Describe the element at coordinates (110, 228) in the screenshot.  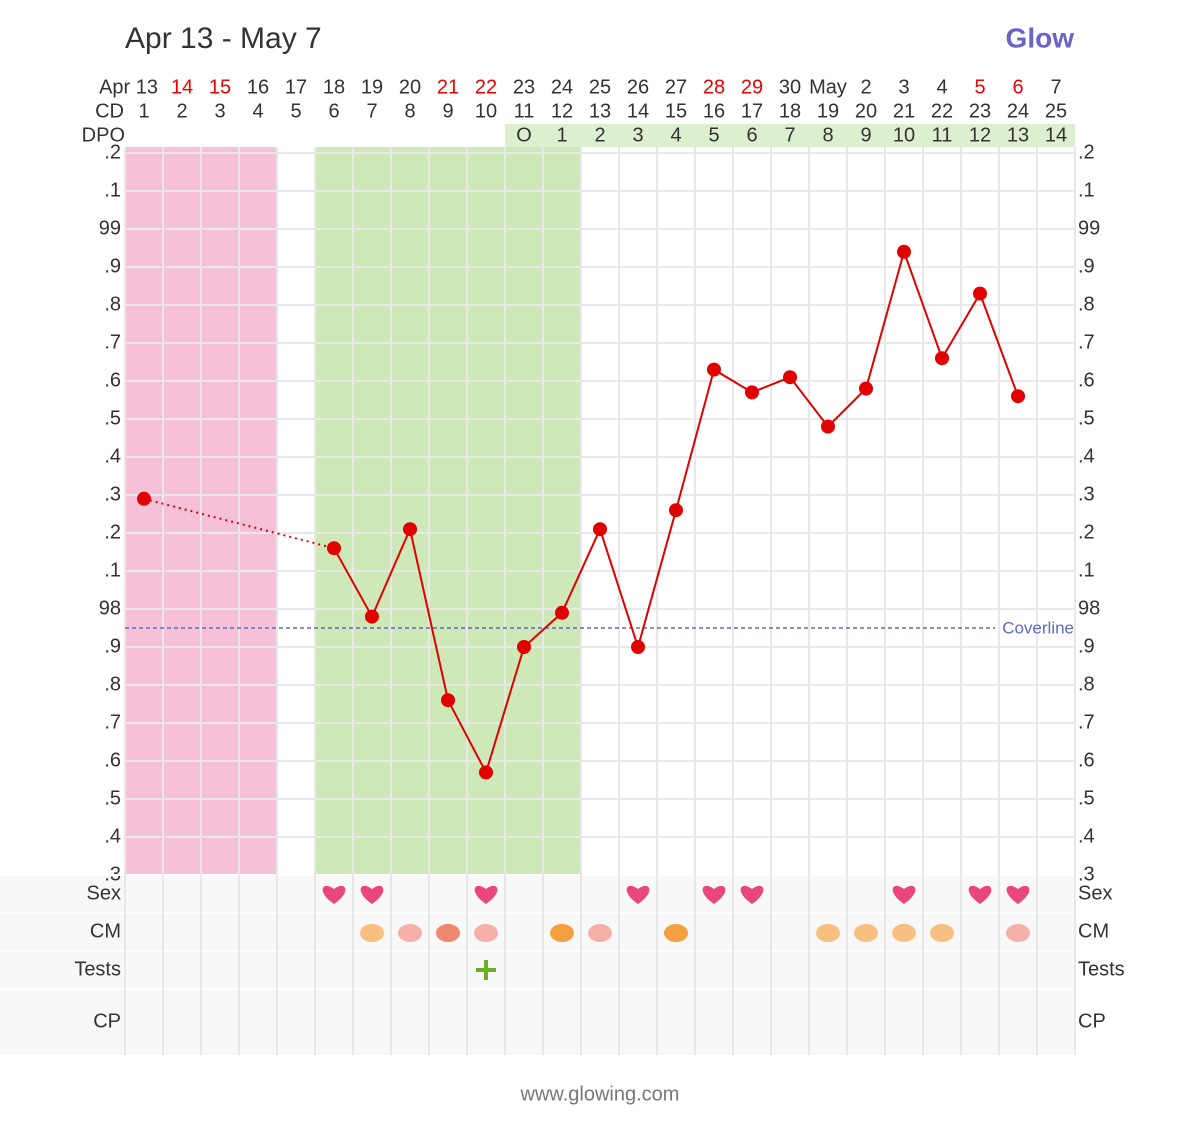
I see `y-tick-label: 99` at that location.